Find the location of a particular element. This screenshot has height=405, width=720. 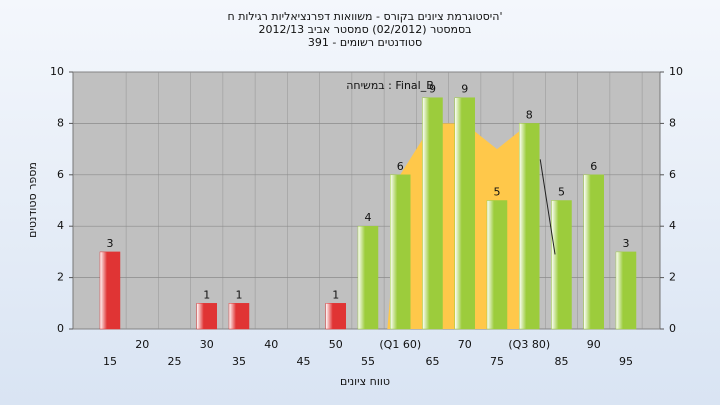

y-tick-label: 10 is located at coordinates (57, 71).